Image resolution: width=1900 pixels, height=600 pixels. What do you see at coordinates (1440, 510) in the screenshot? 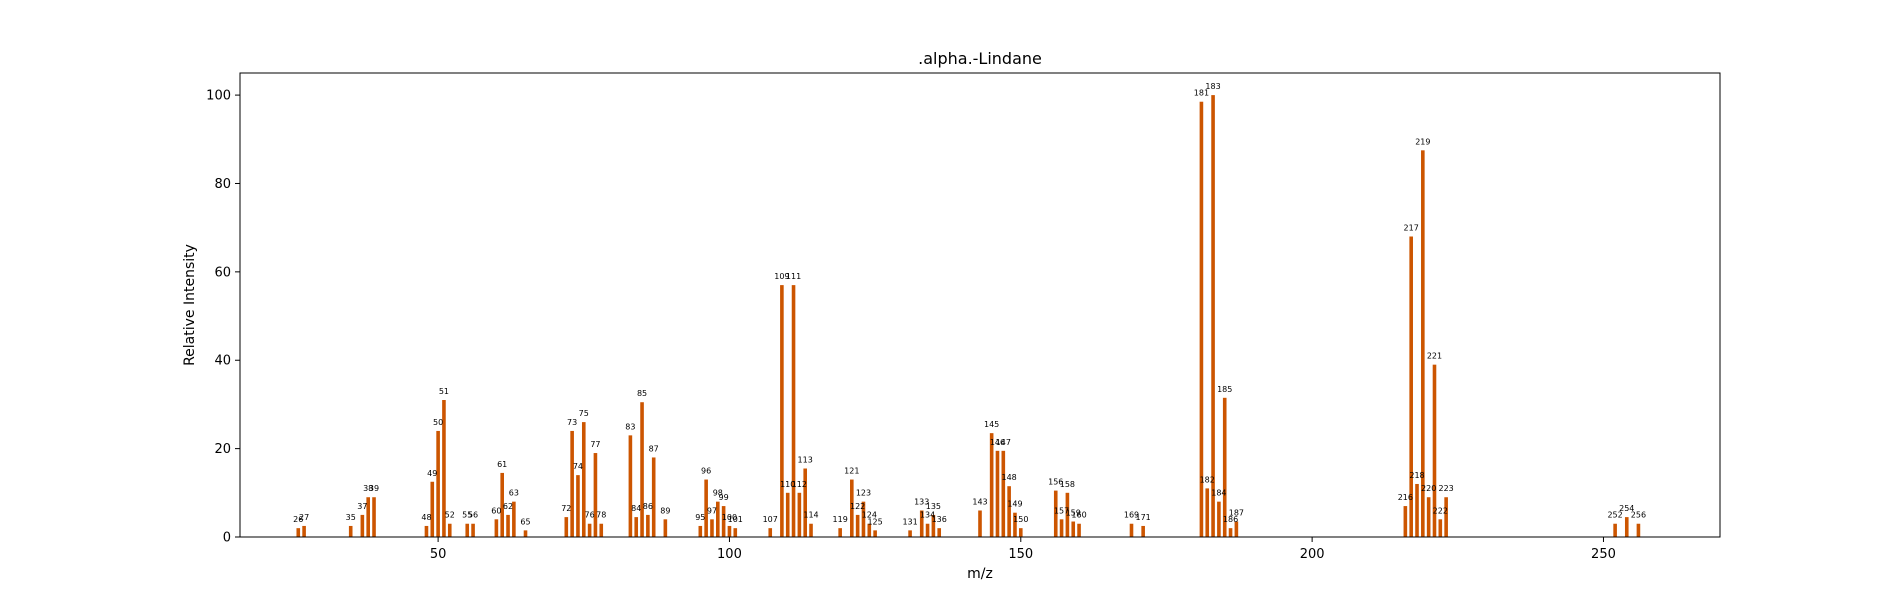
I see `peak-label: 222` at bounding box center [1440, 510].